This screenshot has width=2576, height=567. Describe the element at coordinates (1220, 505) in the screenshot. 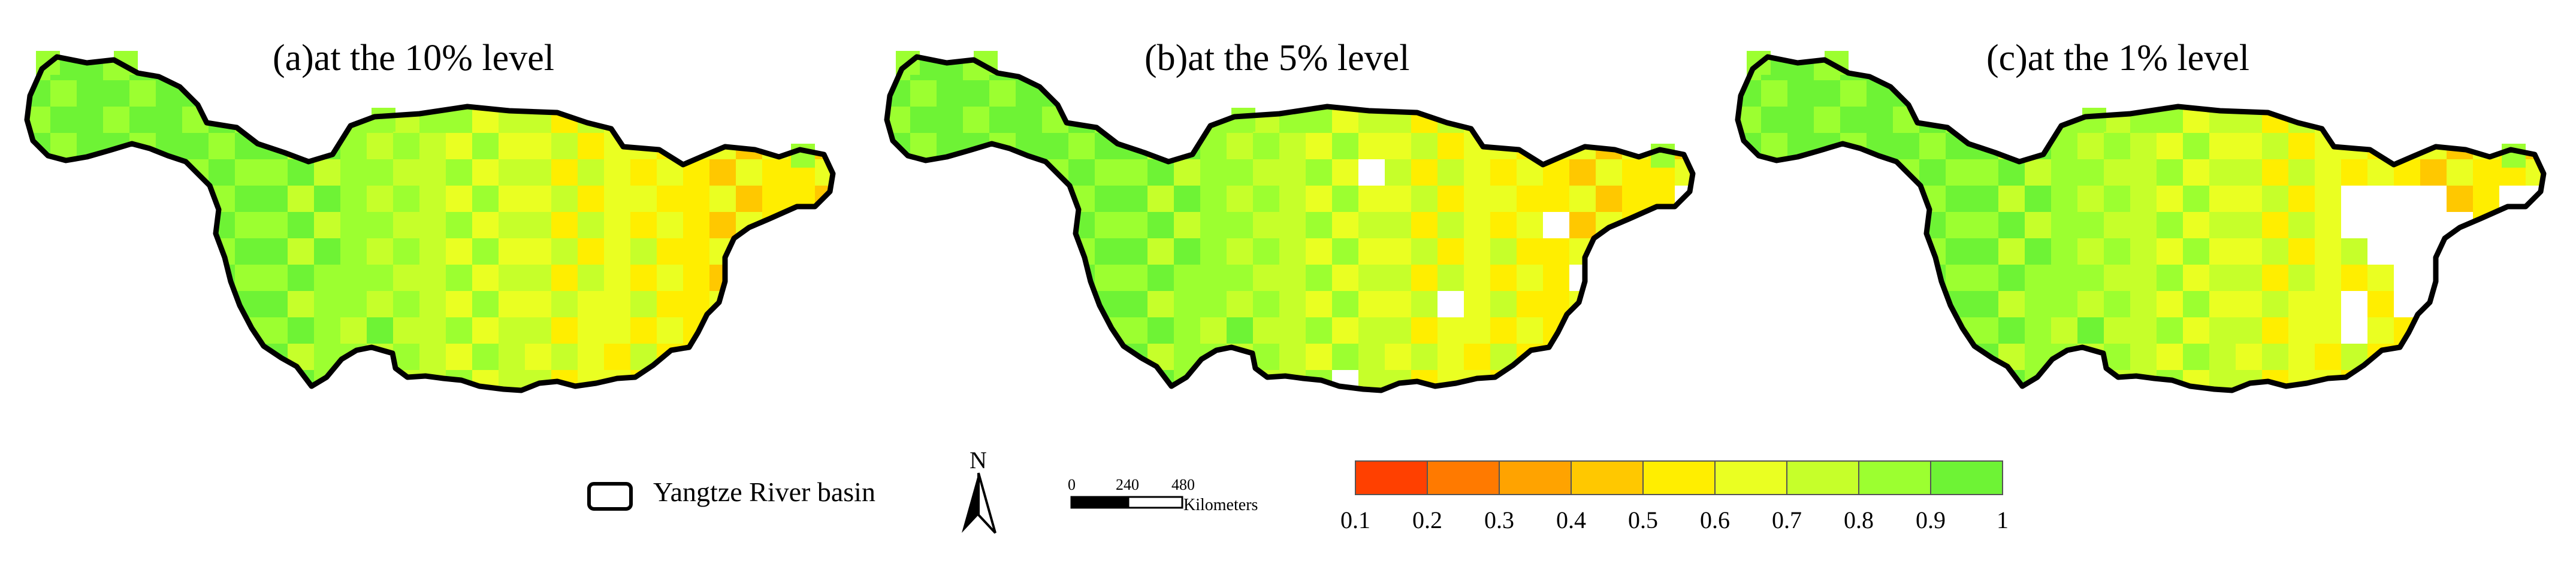

I see `scale-units: Kilometers` at that location.